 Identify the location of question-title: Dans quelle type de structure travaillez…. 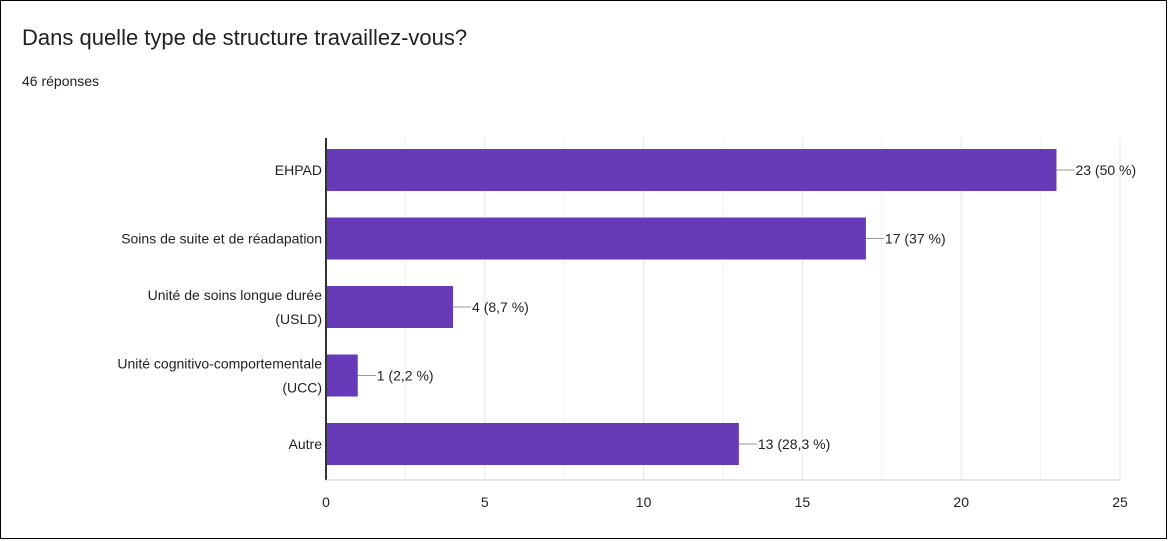
(245, 37).